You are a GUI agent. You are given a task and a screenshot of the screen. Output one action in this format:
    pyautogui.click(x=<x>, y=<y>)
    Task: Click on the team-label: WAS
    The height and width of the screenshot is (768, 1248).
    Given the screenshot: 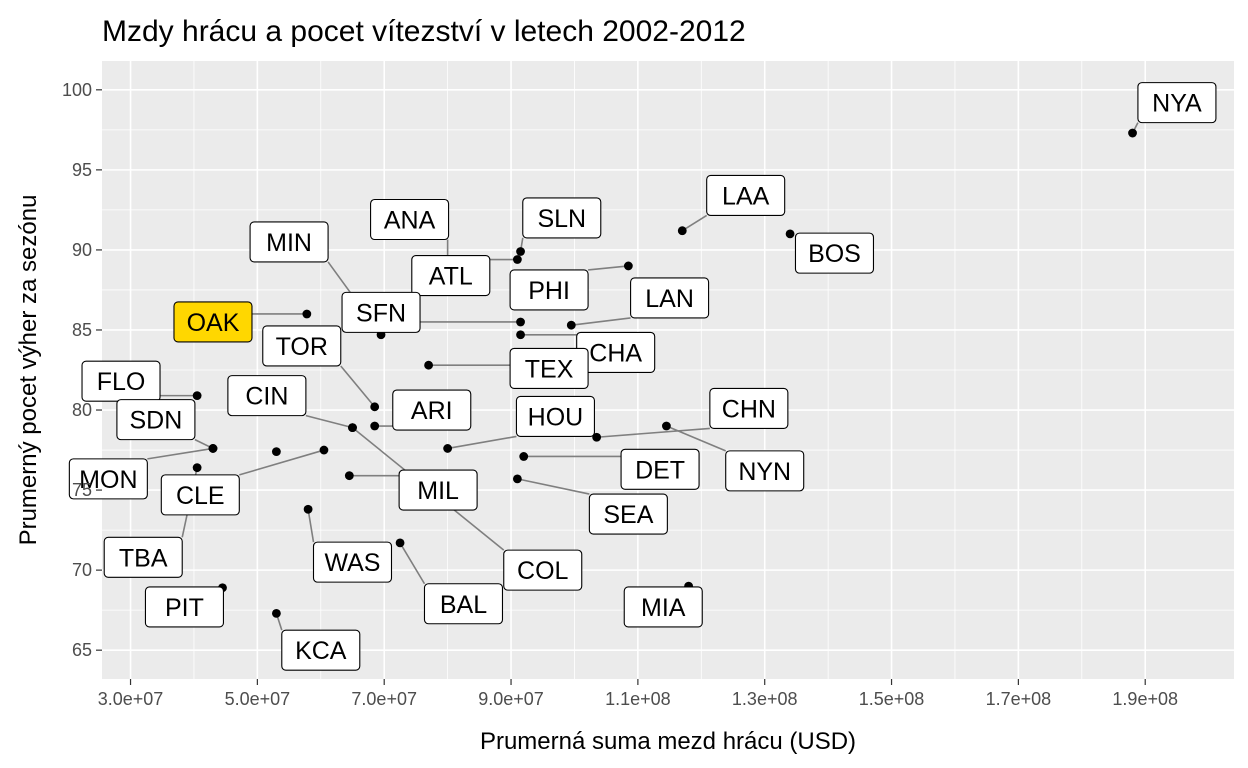 What is the action you would take?
    pyautogui.click(x=352, y=563)
    